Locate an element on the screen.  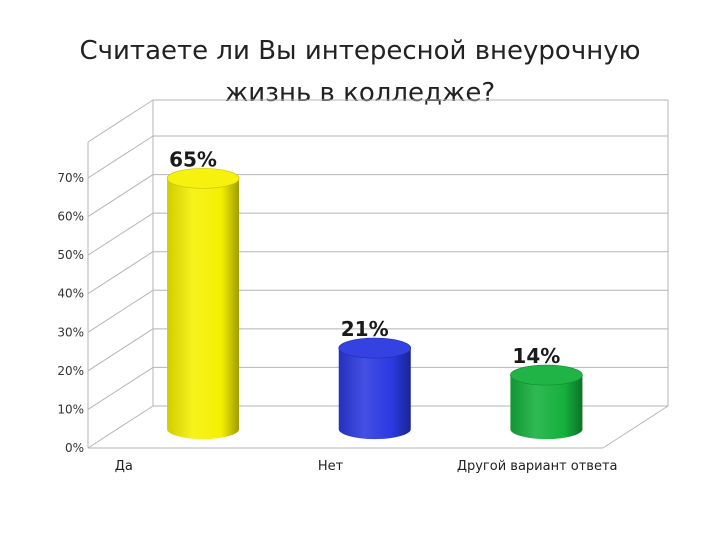
y-tick-label: 20% is located at coordinates (70, 371).